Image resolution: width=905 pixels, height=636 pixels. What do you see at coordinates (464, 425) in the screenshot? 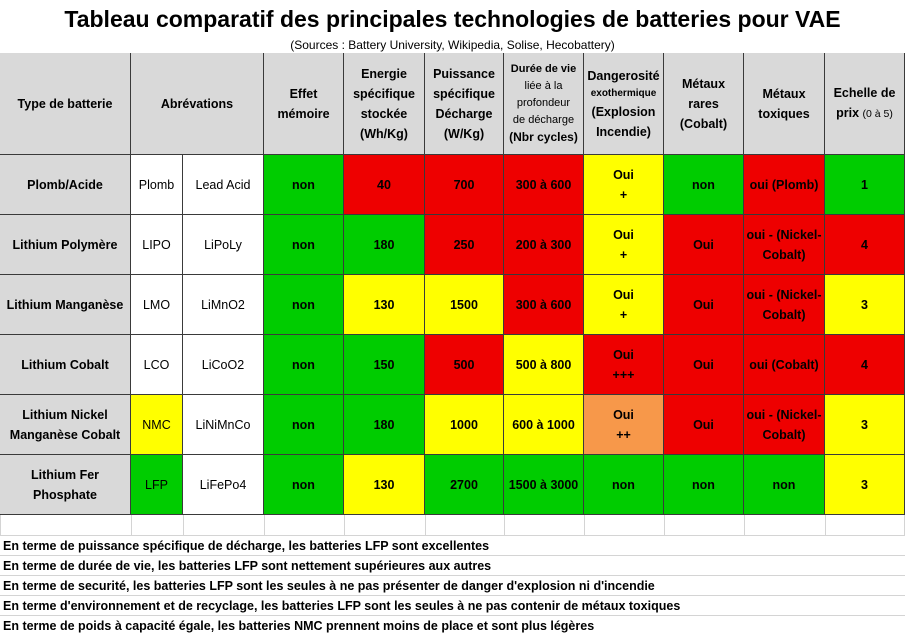
I see `cell-puissance: 1000` at bounding box center [464, 425].